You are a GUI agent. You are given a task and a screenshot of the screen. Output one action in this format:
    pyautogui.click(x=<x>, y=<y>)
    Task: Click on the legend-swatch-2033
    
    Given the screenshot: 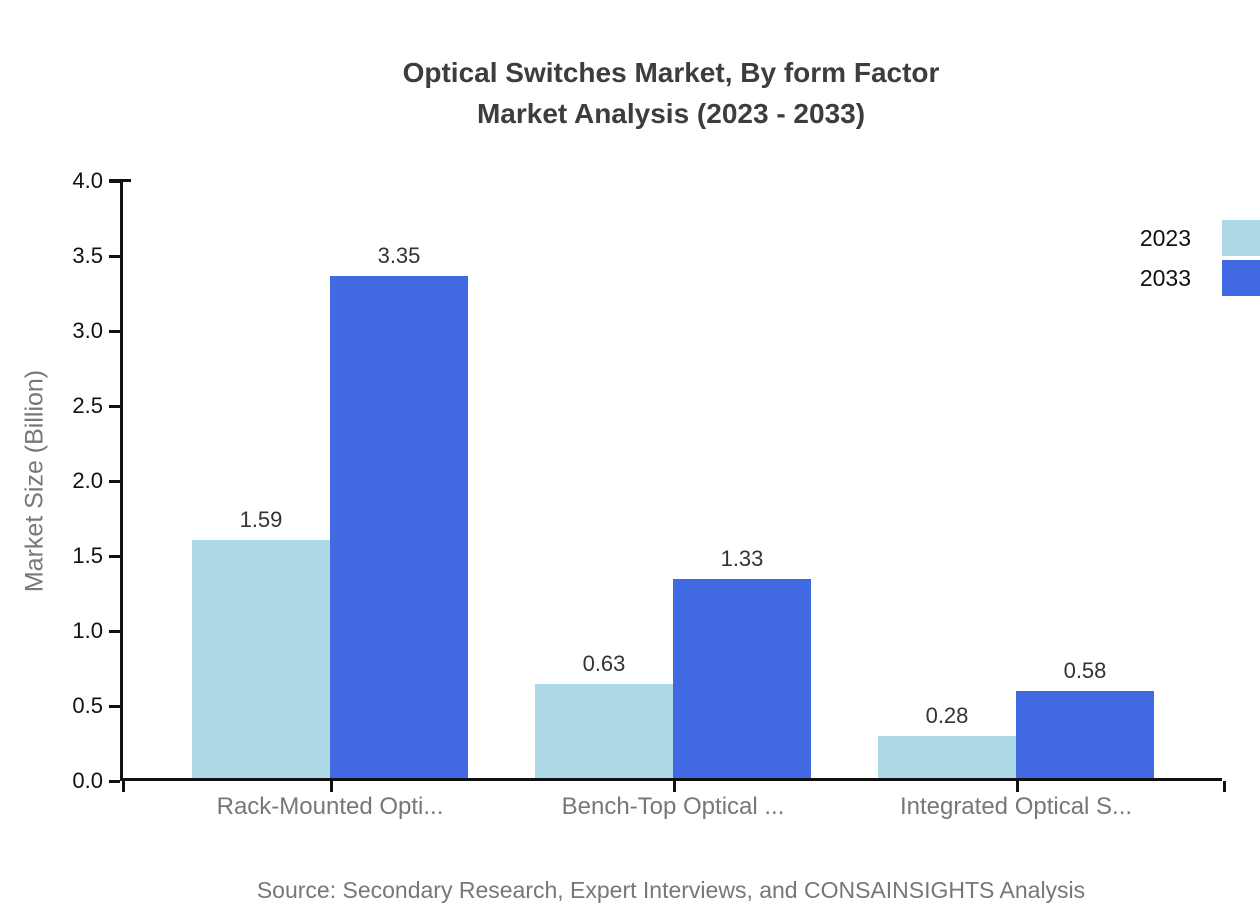 What is the action you would take?
    pyautogui.click(x=1241, y=278)
    